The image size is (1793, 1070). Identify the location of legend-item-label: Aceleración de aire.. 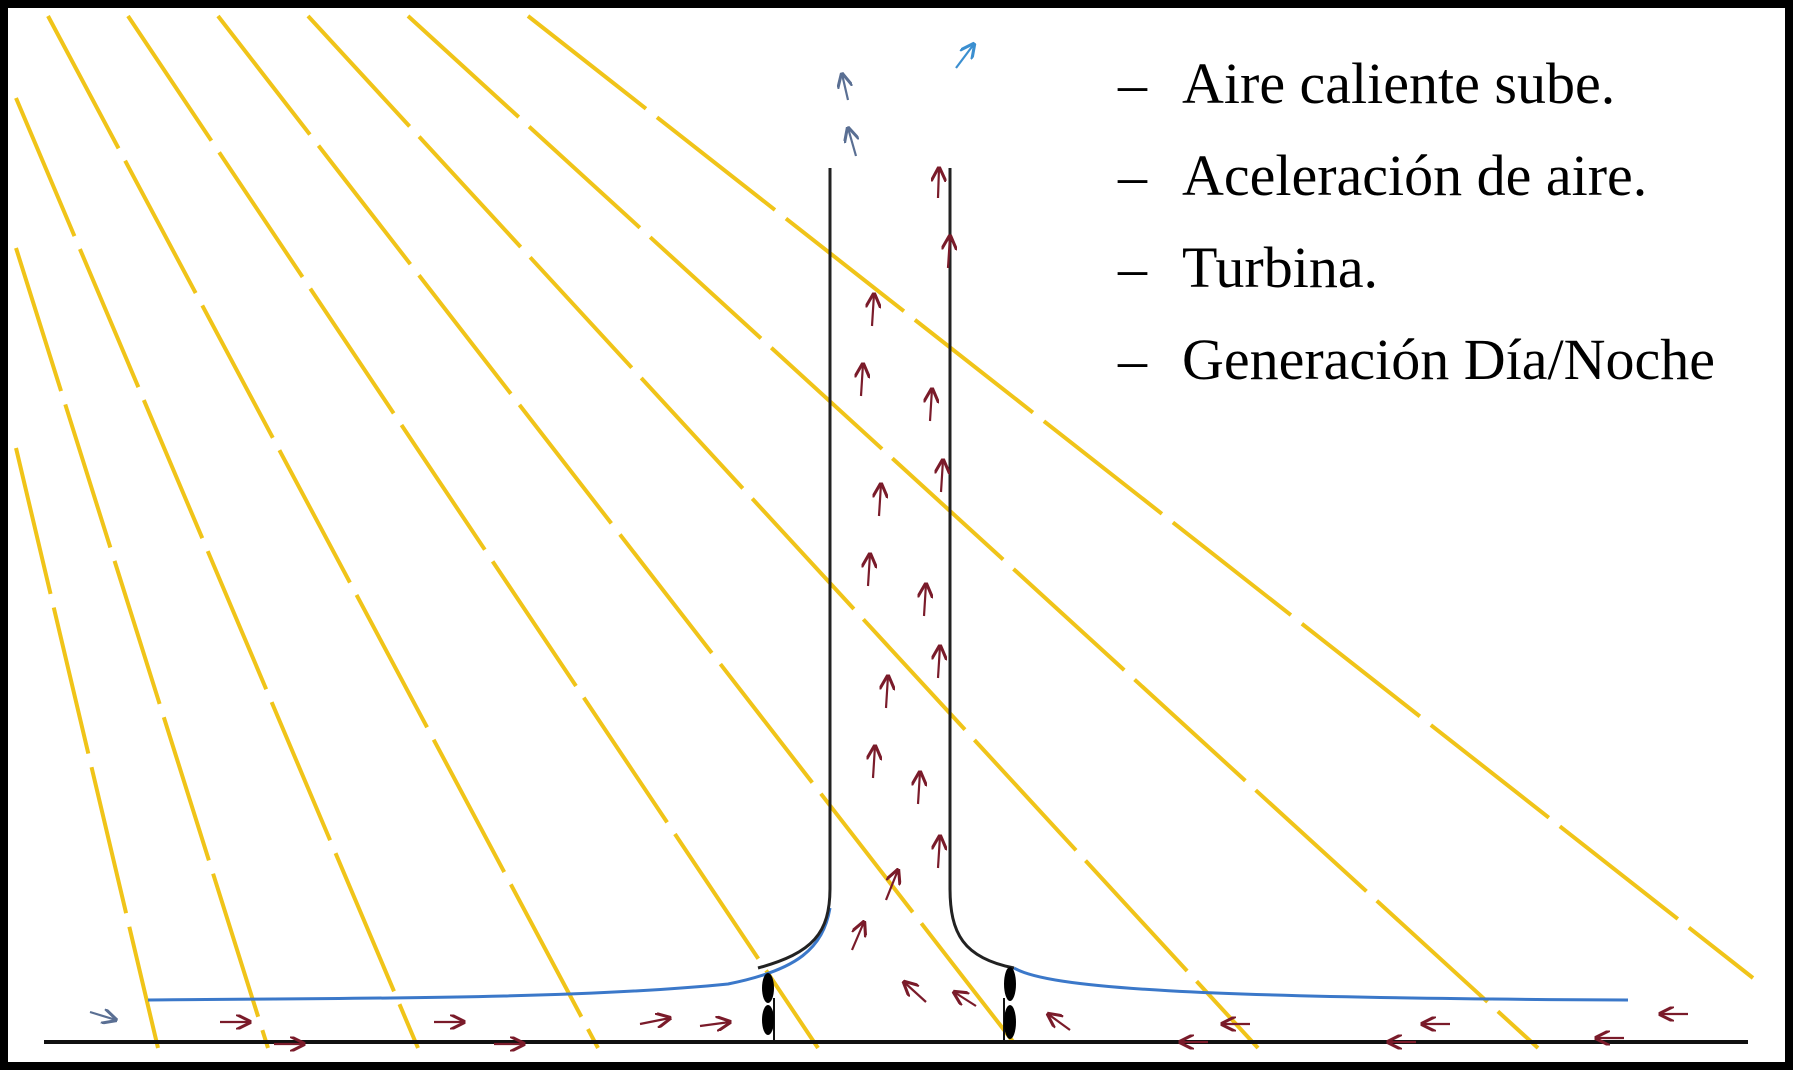
(1415, 175).